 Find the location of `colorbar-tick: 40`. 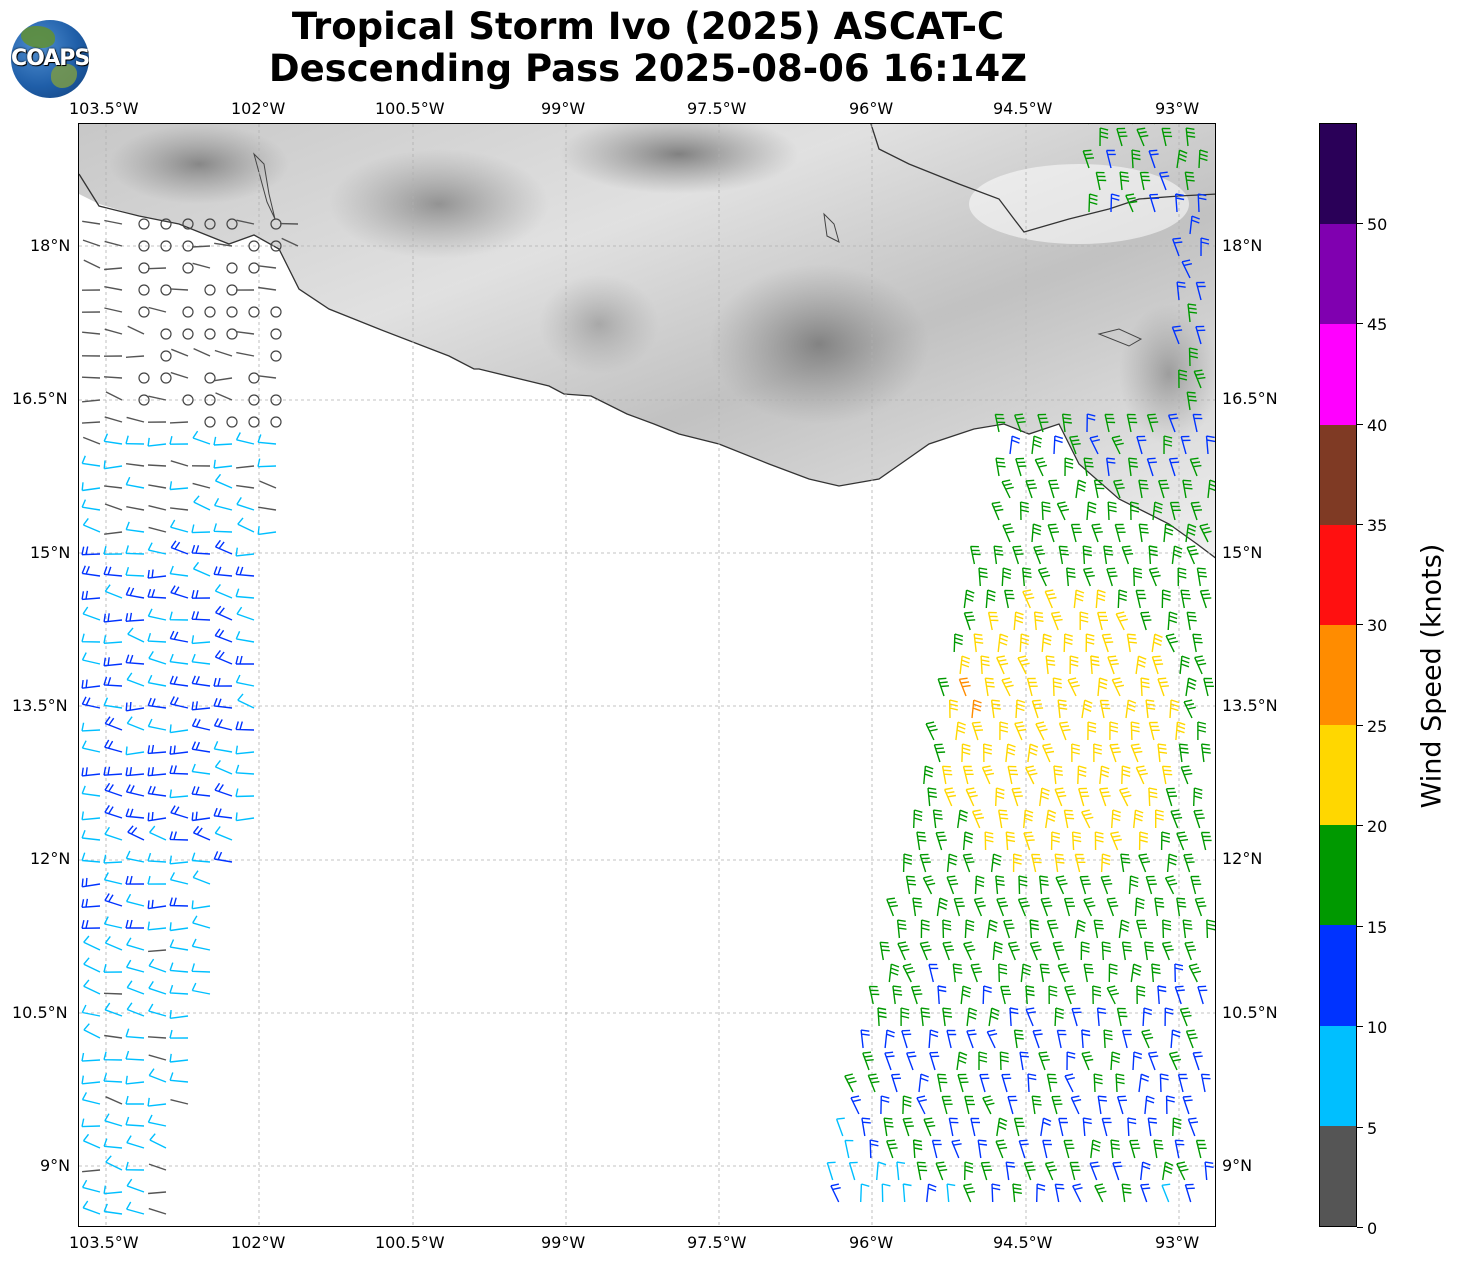

colorbar-tick: 40 is located at coordinates (1377, 425).